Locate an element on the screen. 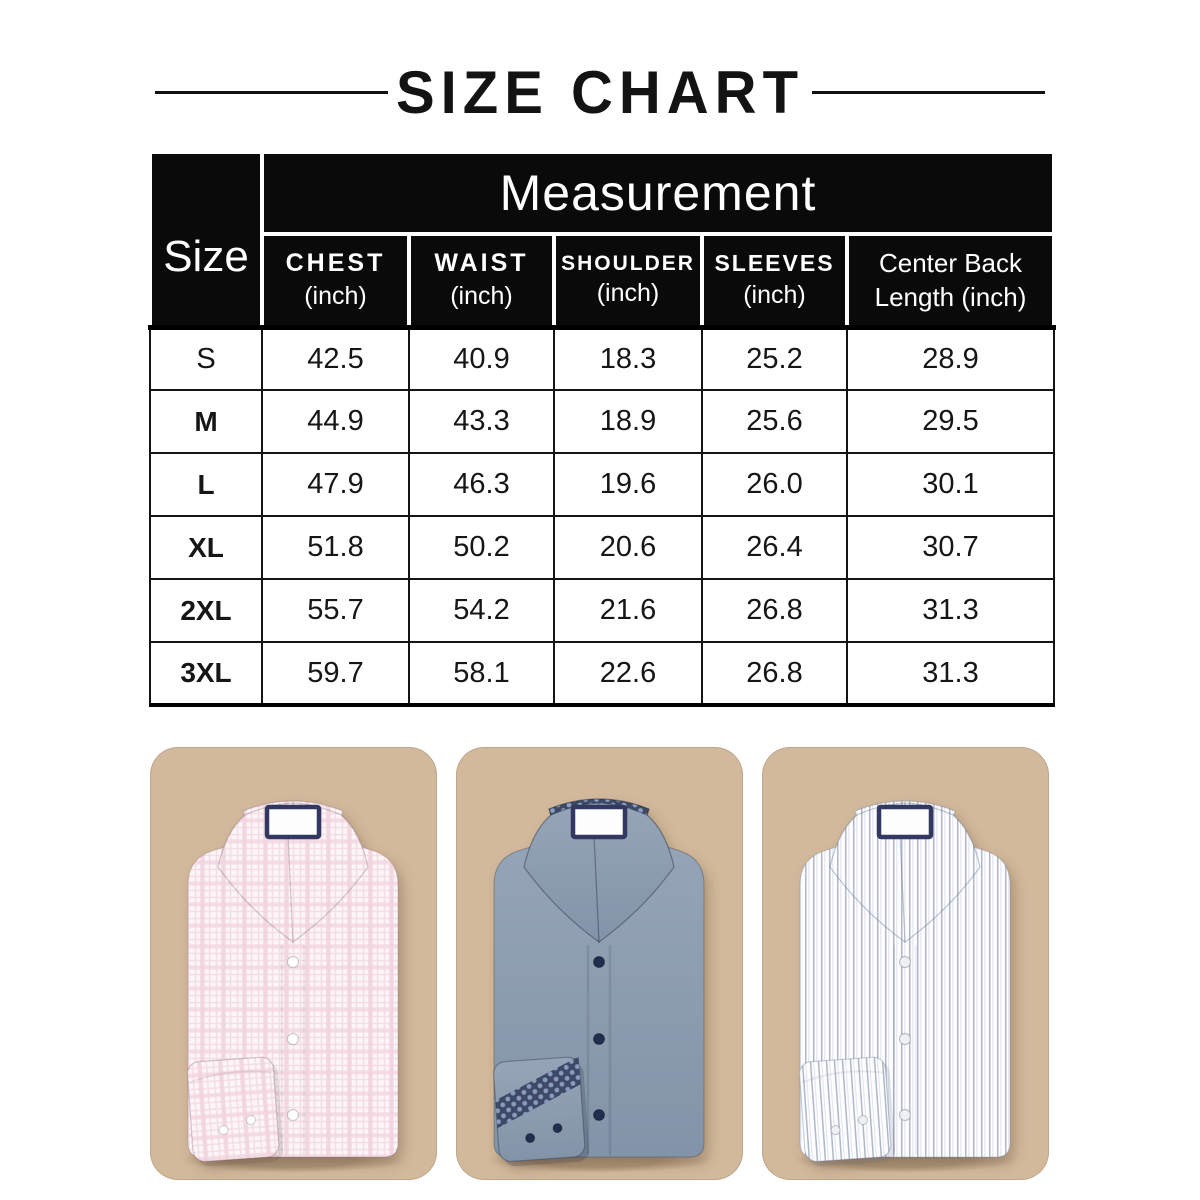 This screenshot has width=1200, height=1200. group-header-row: Size Measurement is located at coordinates (602, 239).